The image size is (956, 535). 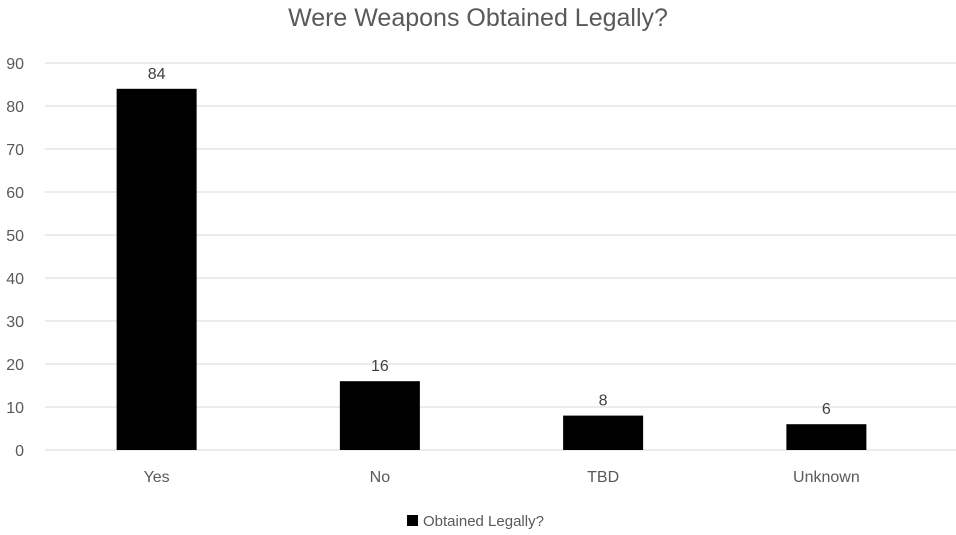 What do you see at coordinates (826, 477) in the screenshot?
I see `x-tick-label: Unknown` at bounding box center [826, 477].